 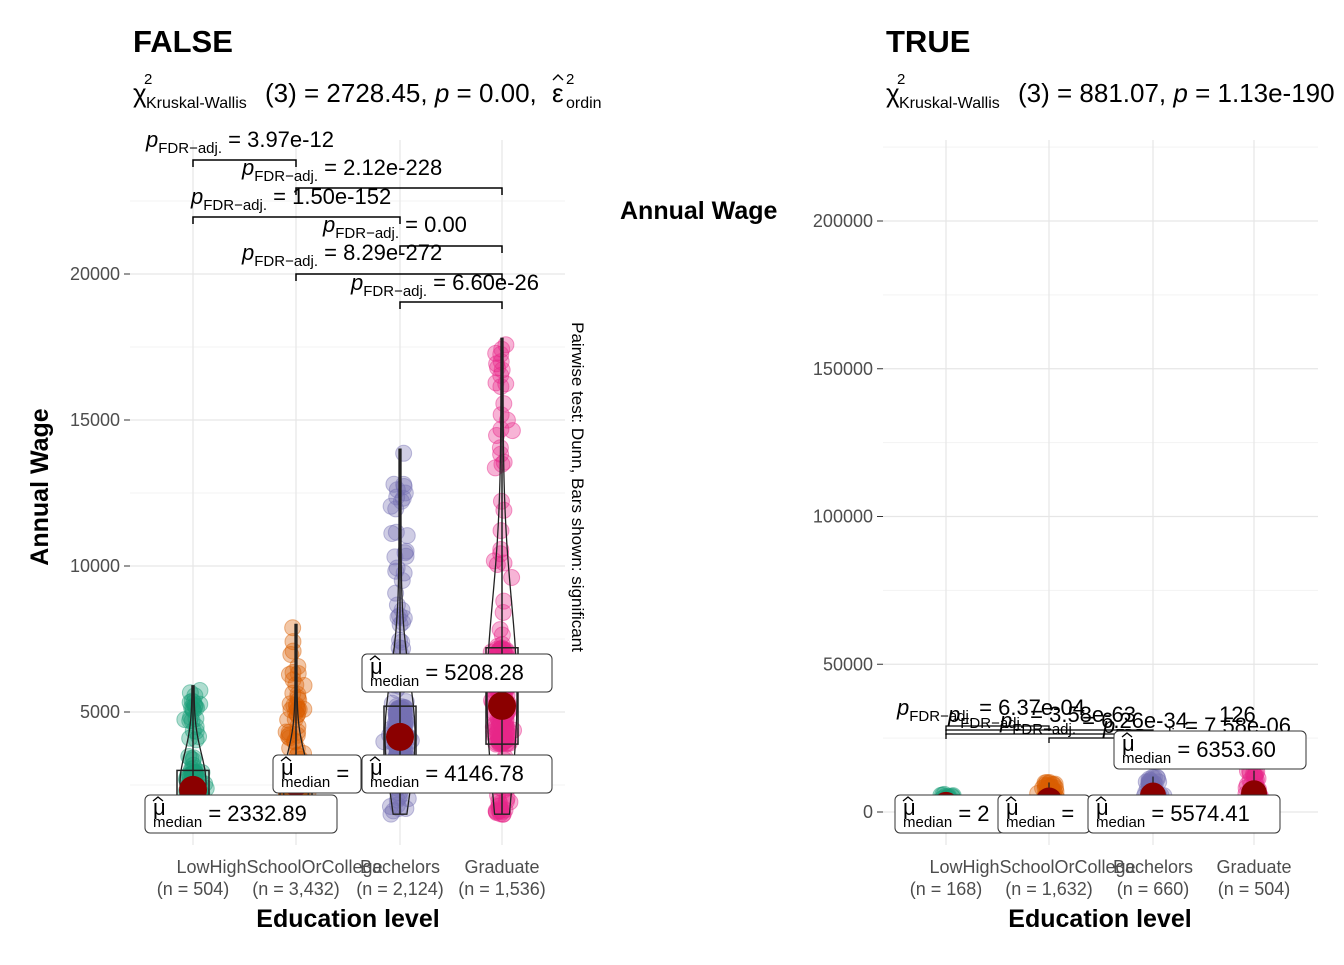 What do you see at coordinates (843, 369) in the screenshot?
I see `y-tick-label: 150000` at bounding box center [843, 369].